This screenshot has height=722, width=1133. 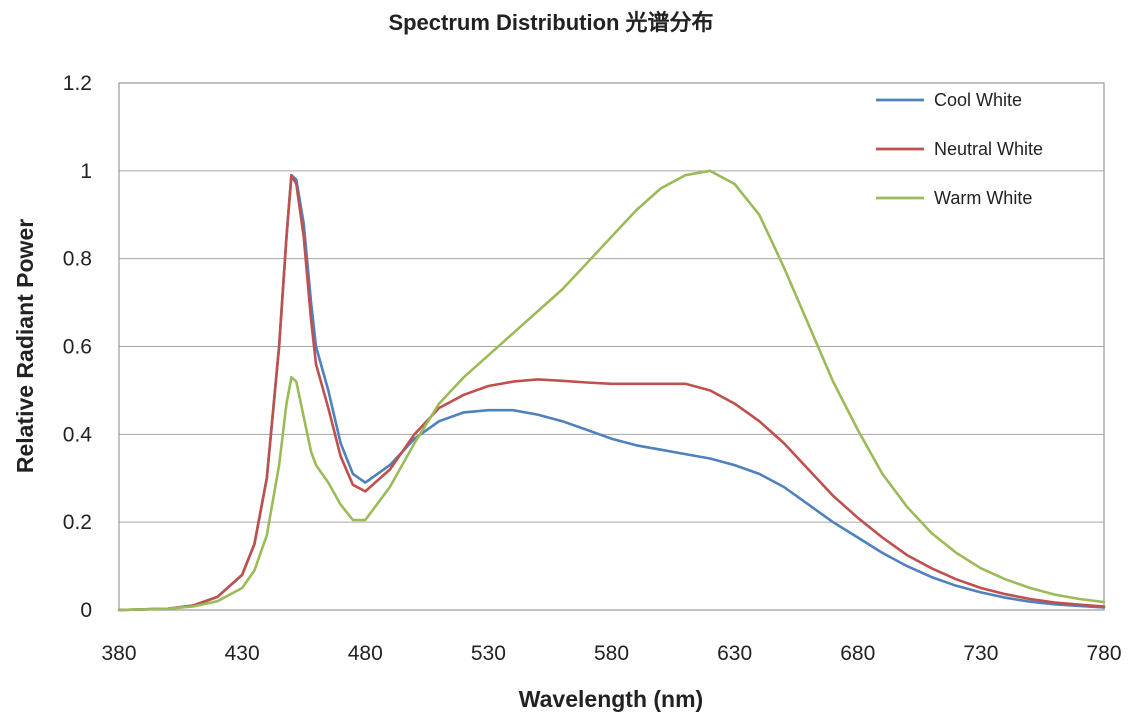 What do you see at coordinates (25, 346) in the screenshot?
I see `y-axis-title: Relative Radiant Power` at bounding box center [25, 346].